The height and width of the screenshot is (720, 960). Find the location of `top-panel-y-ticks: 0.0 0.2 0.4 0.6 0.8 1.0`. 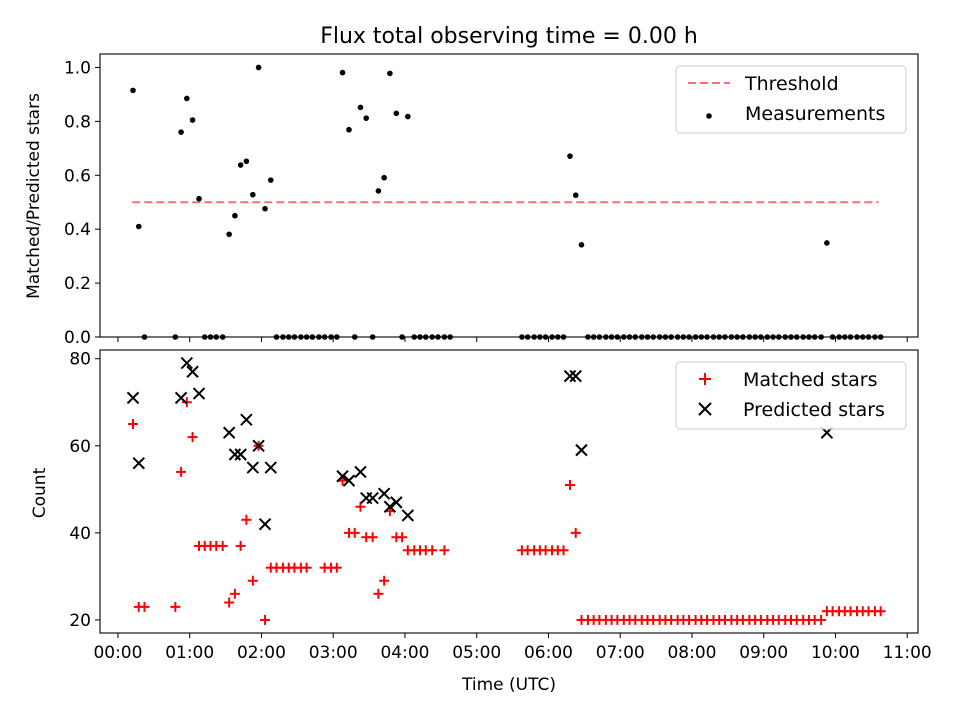

top-panel-y-ticks: 0.0 0.2 0.4 0.6 0.8 1.0 is located at coordinates (82, 203).